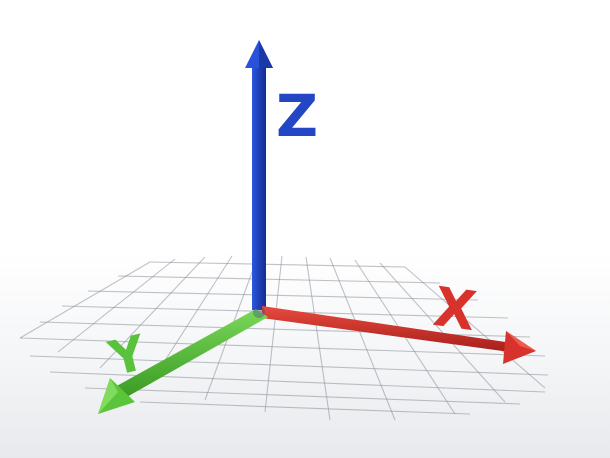  Describe the element at coordinates (259, 312) in the screenshot. I see `origin-point` at that location.